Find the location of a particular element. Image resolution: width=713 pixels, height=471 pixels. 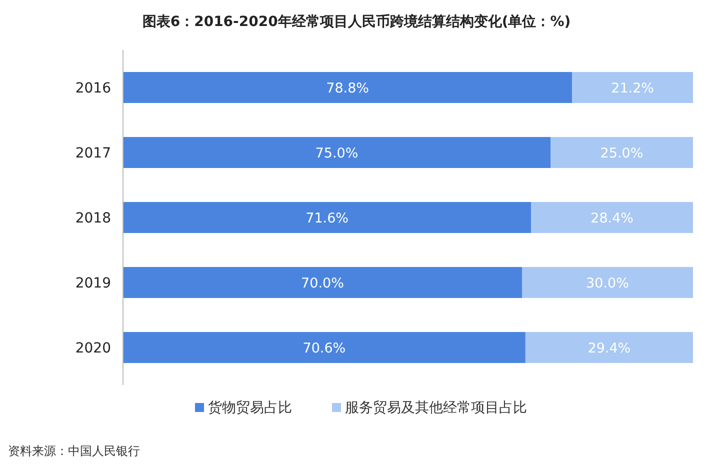

y-tick-label: 2019 is located at coordinates (93, 284).